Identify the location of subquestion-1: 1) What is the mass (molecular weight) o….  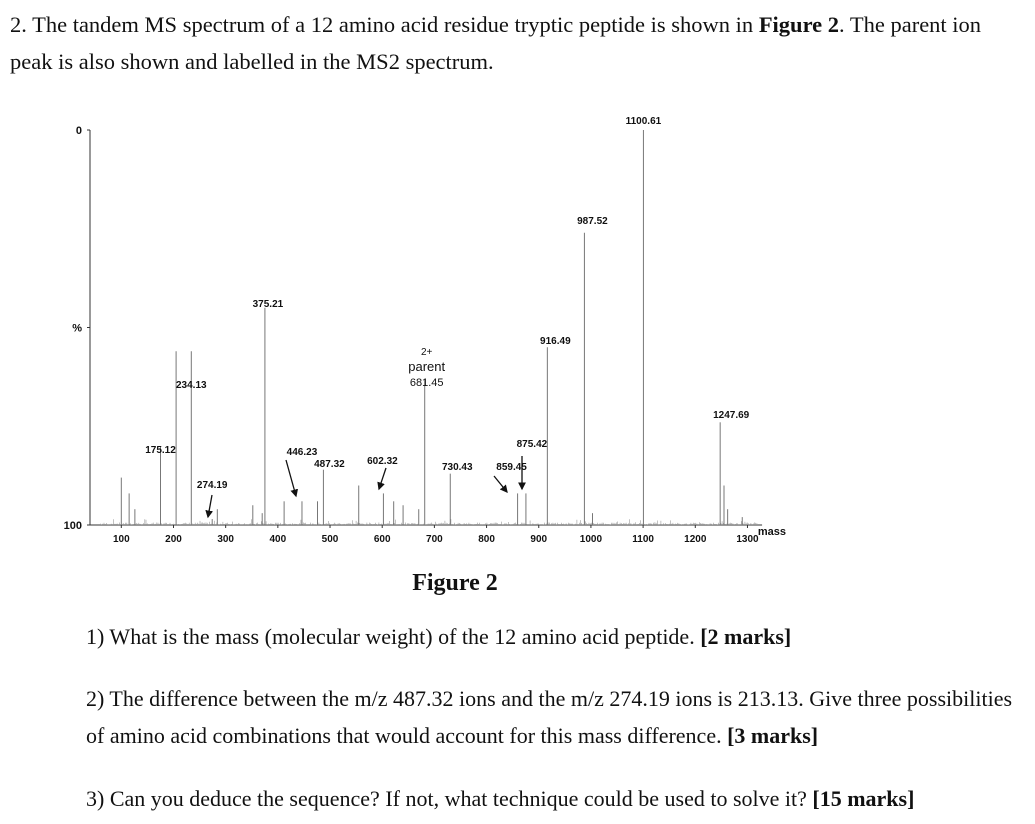
(558, 636).